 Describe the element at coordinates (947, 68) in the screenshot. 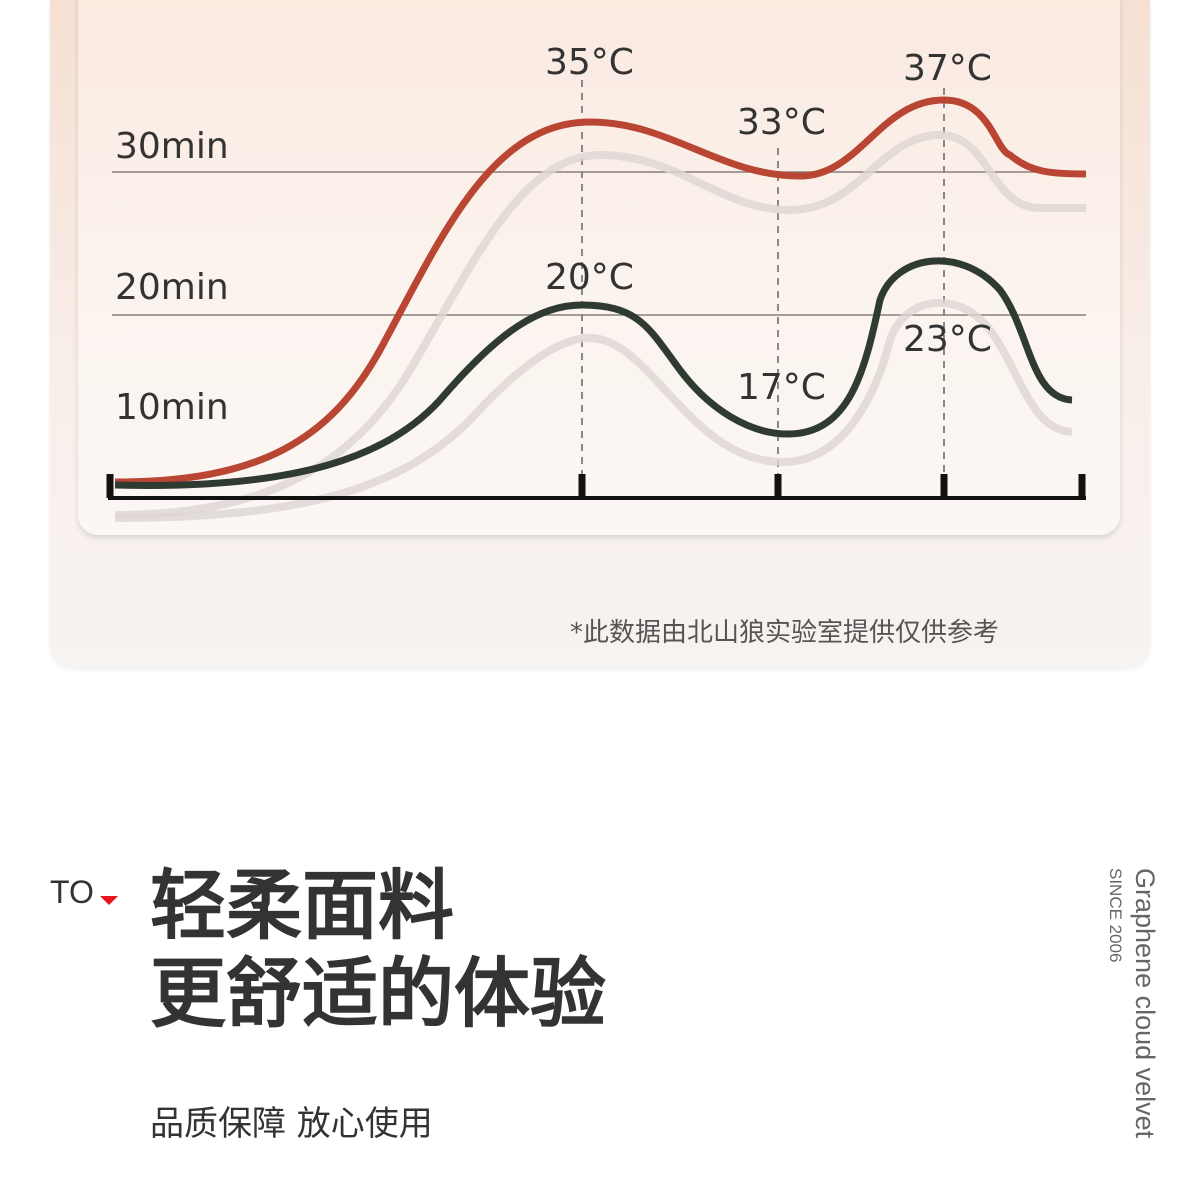

I see `annotation-37c: 37°C` at that location.